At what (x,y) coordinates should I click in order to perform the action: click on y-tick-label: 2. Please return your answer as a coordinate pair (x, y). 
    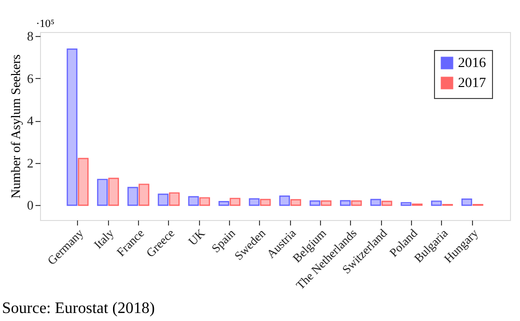
    Looking at the image, I should click on (30, 162).